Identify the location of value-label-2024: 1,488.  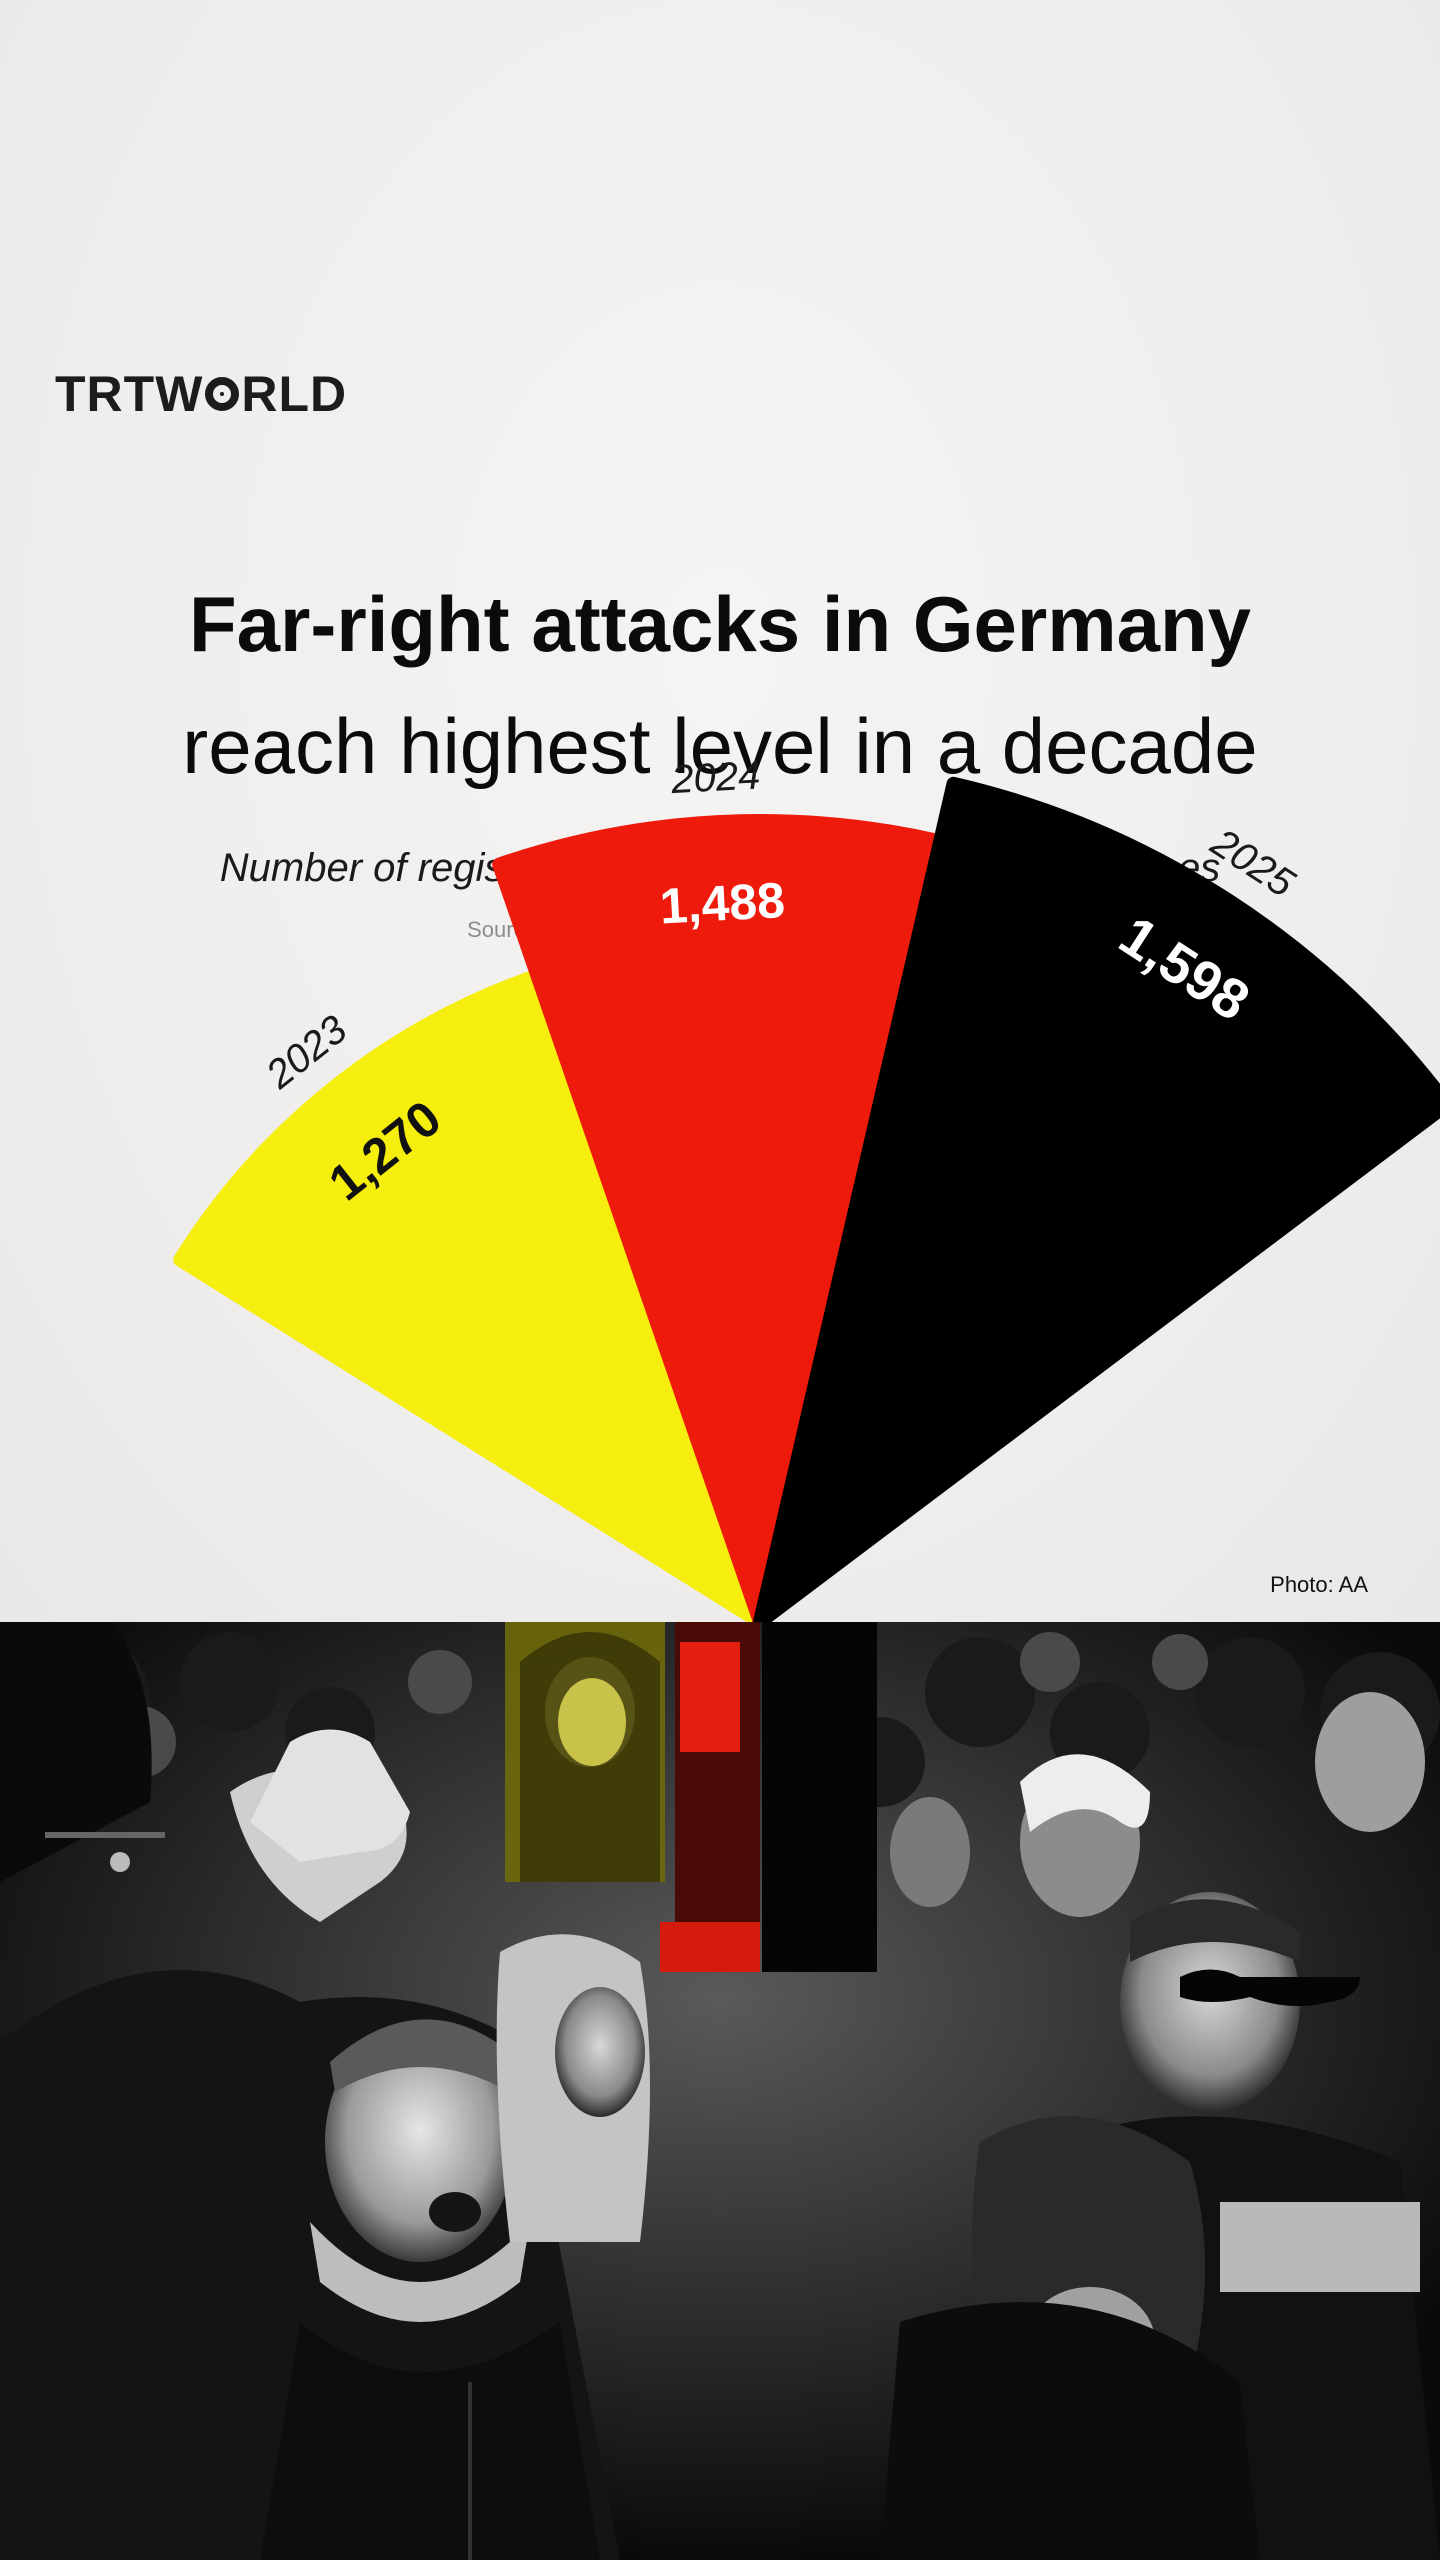
(722, 903).